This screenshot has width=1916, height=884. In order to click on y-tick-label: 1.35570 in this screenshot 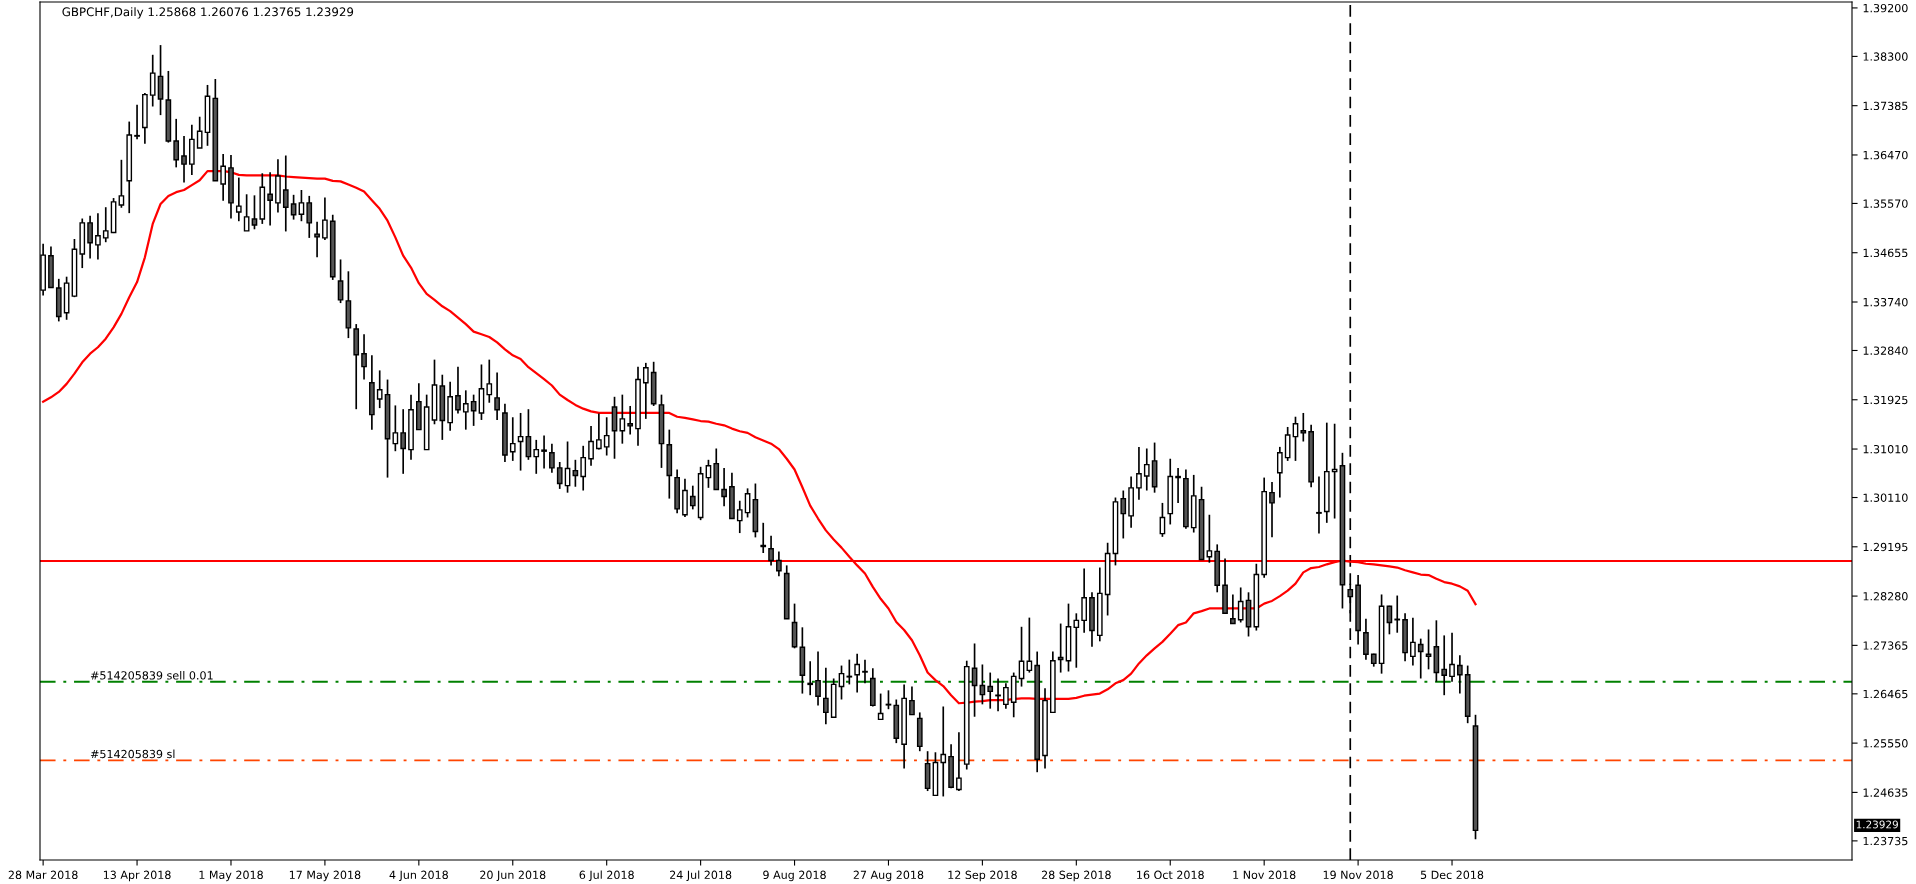, I will do `click(1885, 203)`.